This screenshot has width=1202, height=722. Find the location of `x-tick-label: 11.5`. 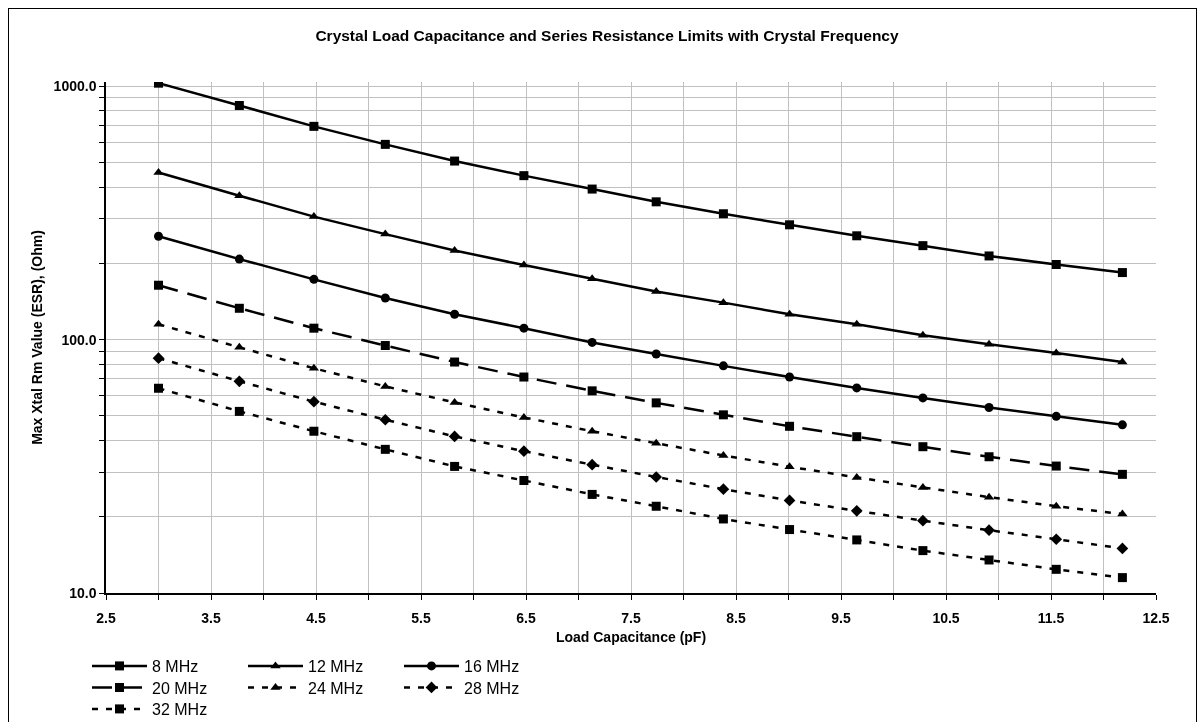

x-tick-label: 11.5 is located at coordinates (1051, 617).